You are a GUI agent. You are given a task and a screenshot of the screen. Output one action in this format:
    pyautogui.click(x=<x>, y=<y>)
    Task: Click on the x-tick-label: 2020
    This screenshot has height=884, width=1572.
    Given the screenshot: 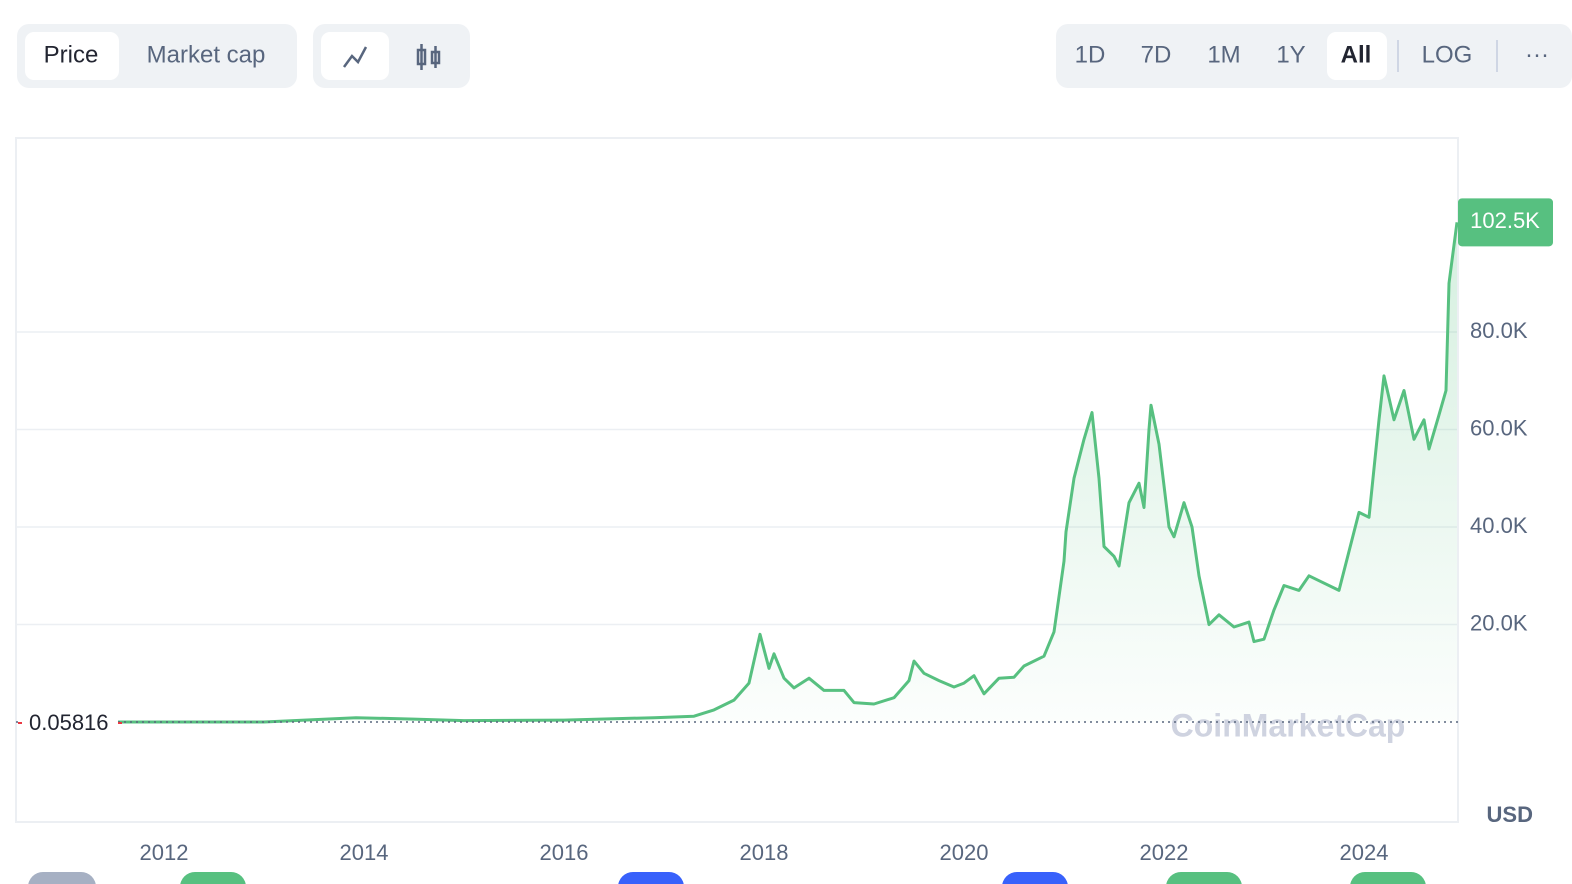 What is the action you would take?
    pyautogui.click(x=964, y=852)
    